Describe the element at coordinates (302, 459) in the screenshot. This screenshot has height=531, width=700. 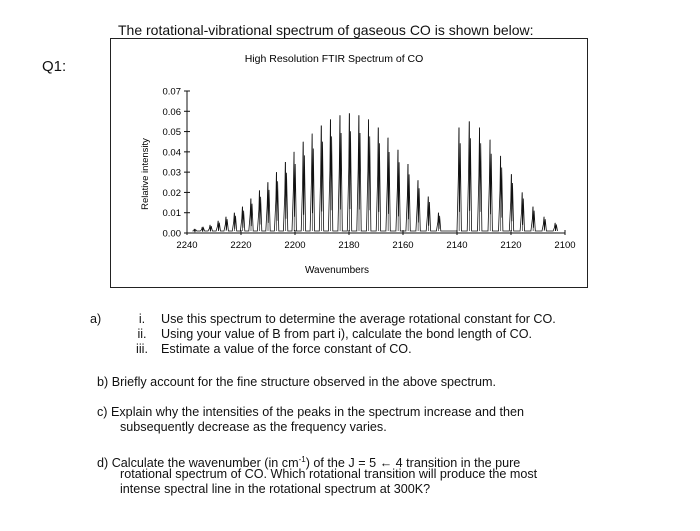
I see `superscript: -1` at that location.